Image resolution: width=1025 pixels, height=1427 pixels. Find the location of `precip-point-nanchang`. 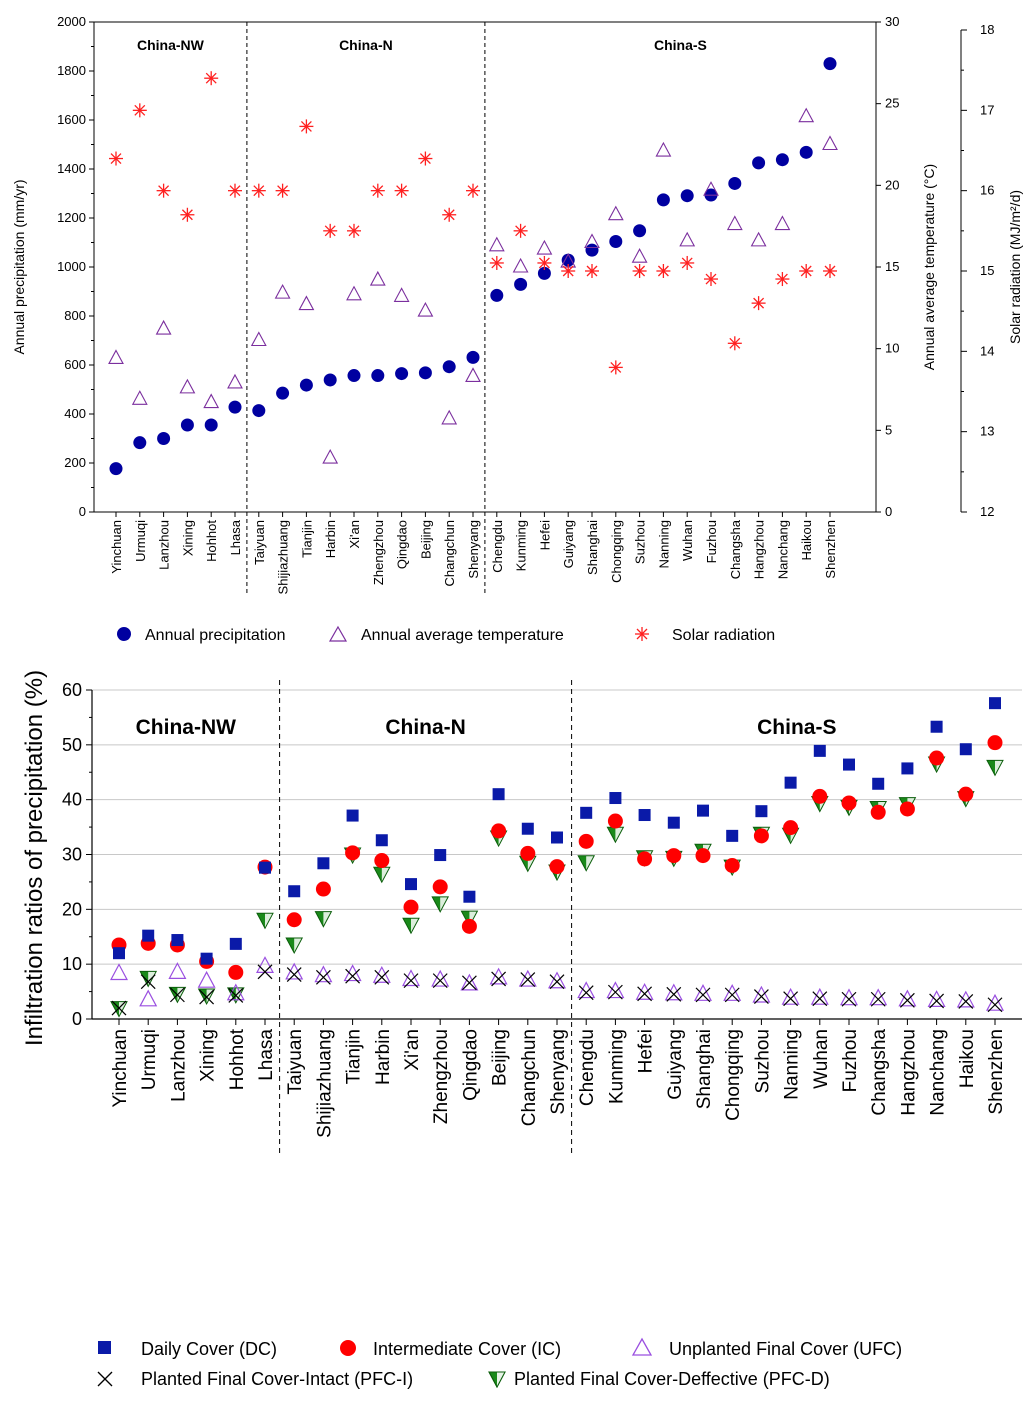

precip-point-nanchang is located at coordinates (782, 160).